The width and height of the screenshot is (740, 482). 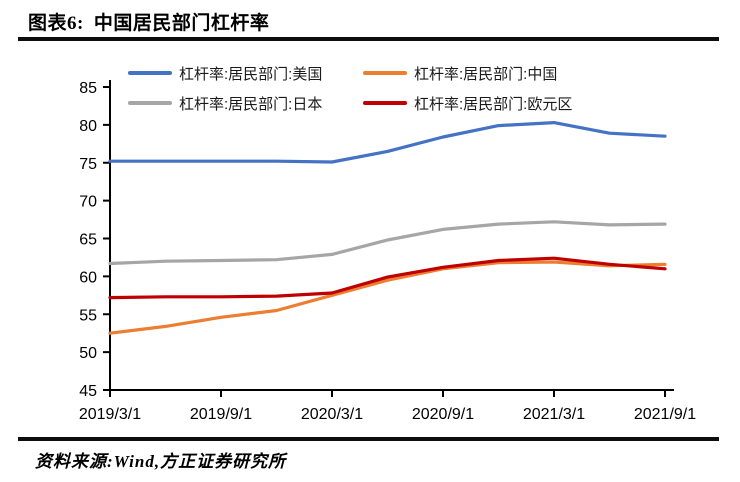 What do you see at coordinates (56, 23) in the screenshot?
I see `figure-number: 图表6:` at bounding box center [56, 23].